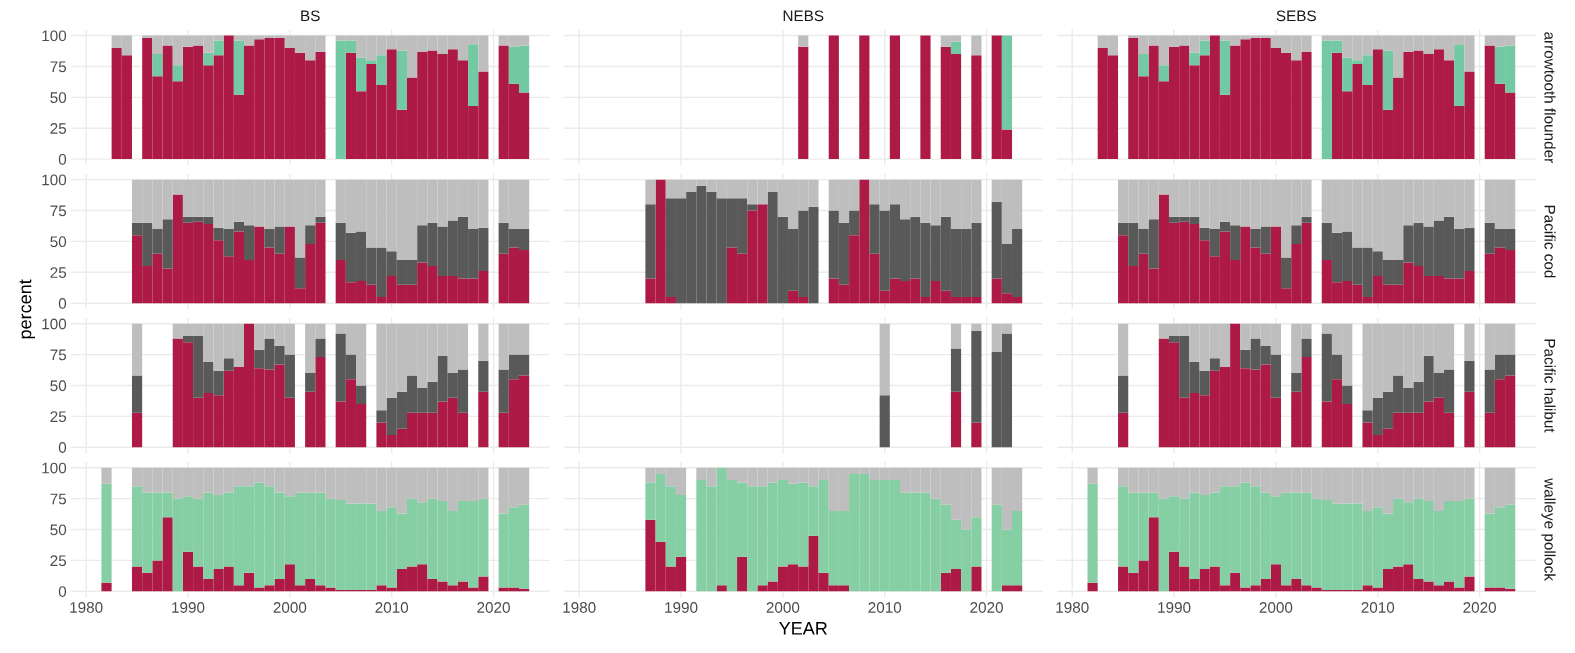 The image size is (1575, 653). I want to click on x-axis-title: YEAR, so click(803, 628).